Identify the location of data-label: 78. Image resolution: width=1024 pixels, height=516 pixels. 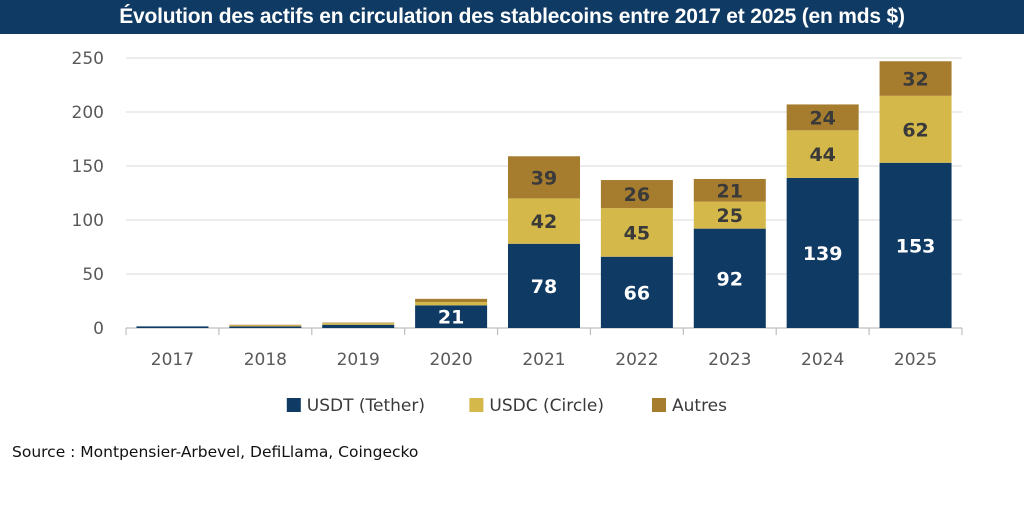
(544, 287).